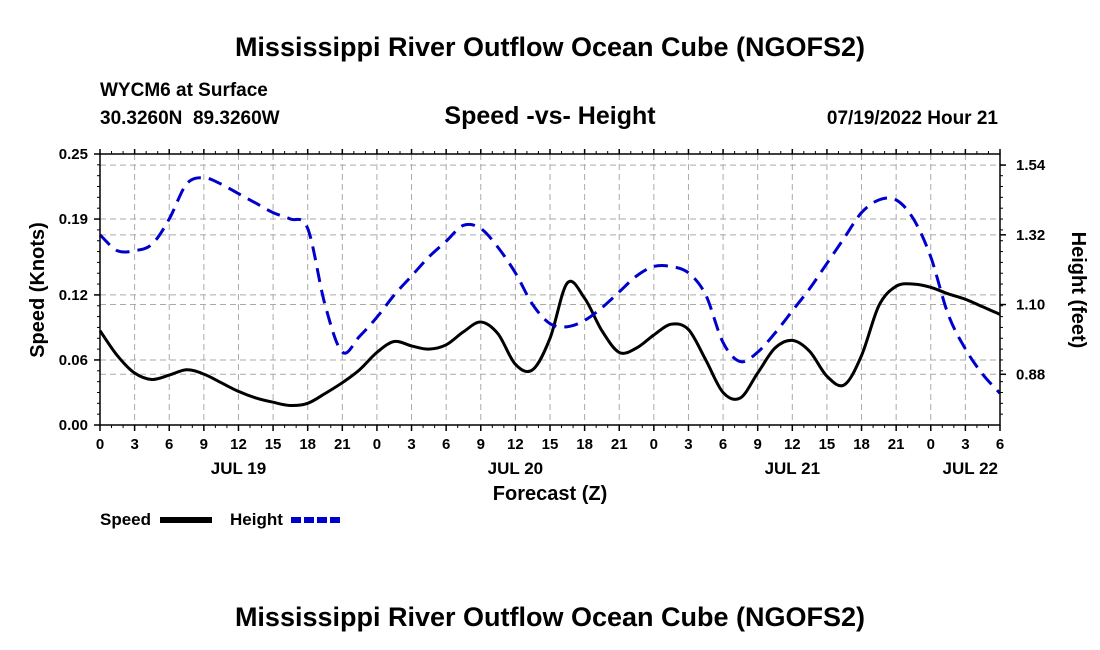  I want to click on chart-subtitle: Speed -vs- Height, so click(550, 116).